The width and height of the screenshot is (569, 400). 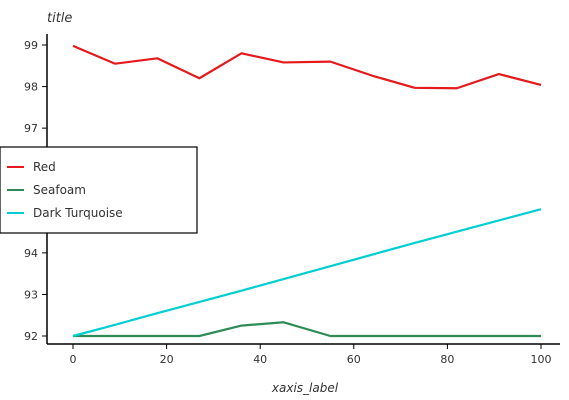 What do you see at coordinates (260, 359) in the screenshot?
I see `x-tick-label: 40` at bounding box center [260, 359].